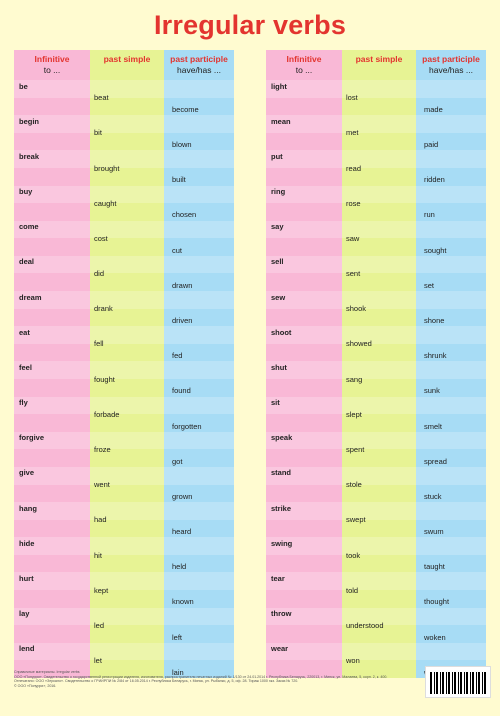  Describe the element at coordinates (99, 274) in the screenshot. I see `past-simple-word: did` at that location.